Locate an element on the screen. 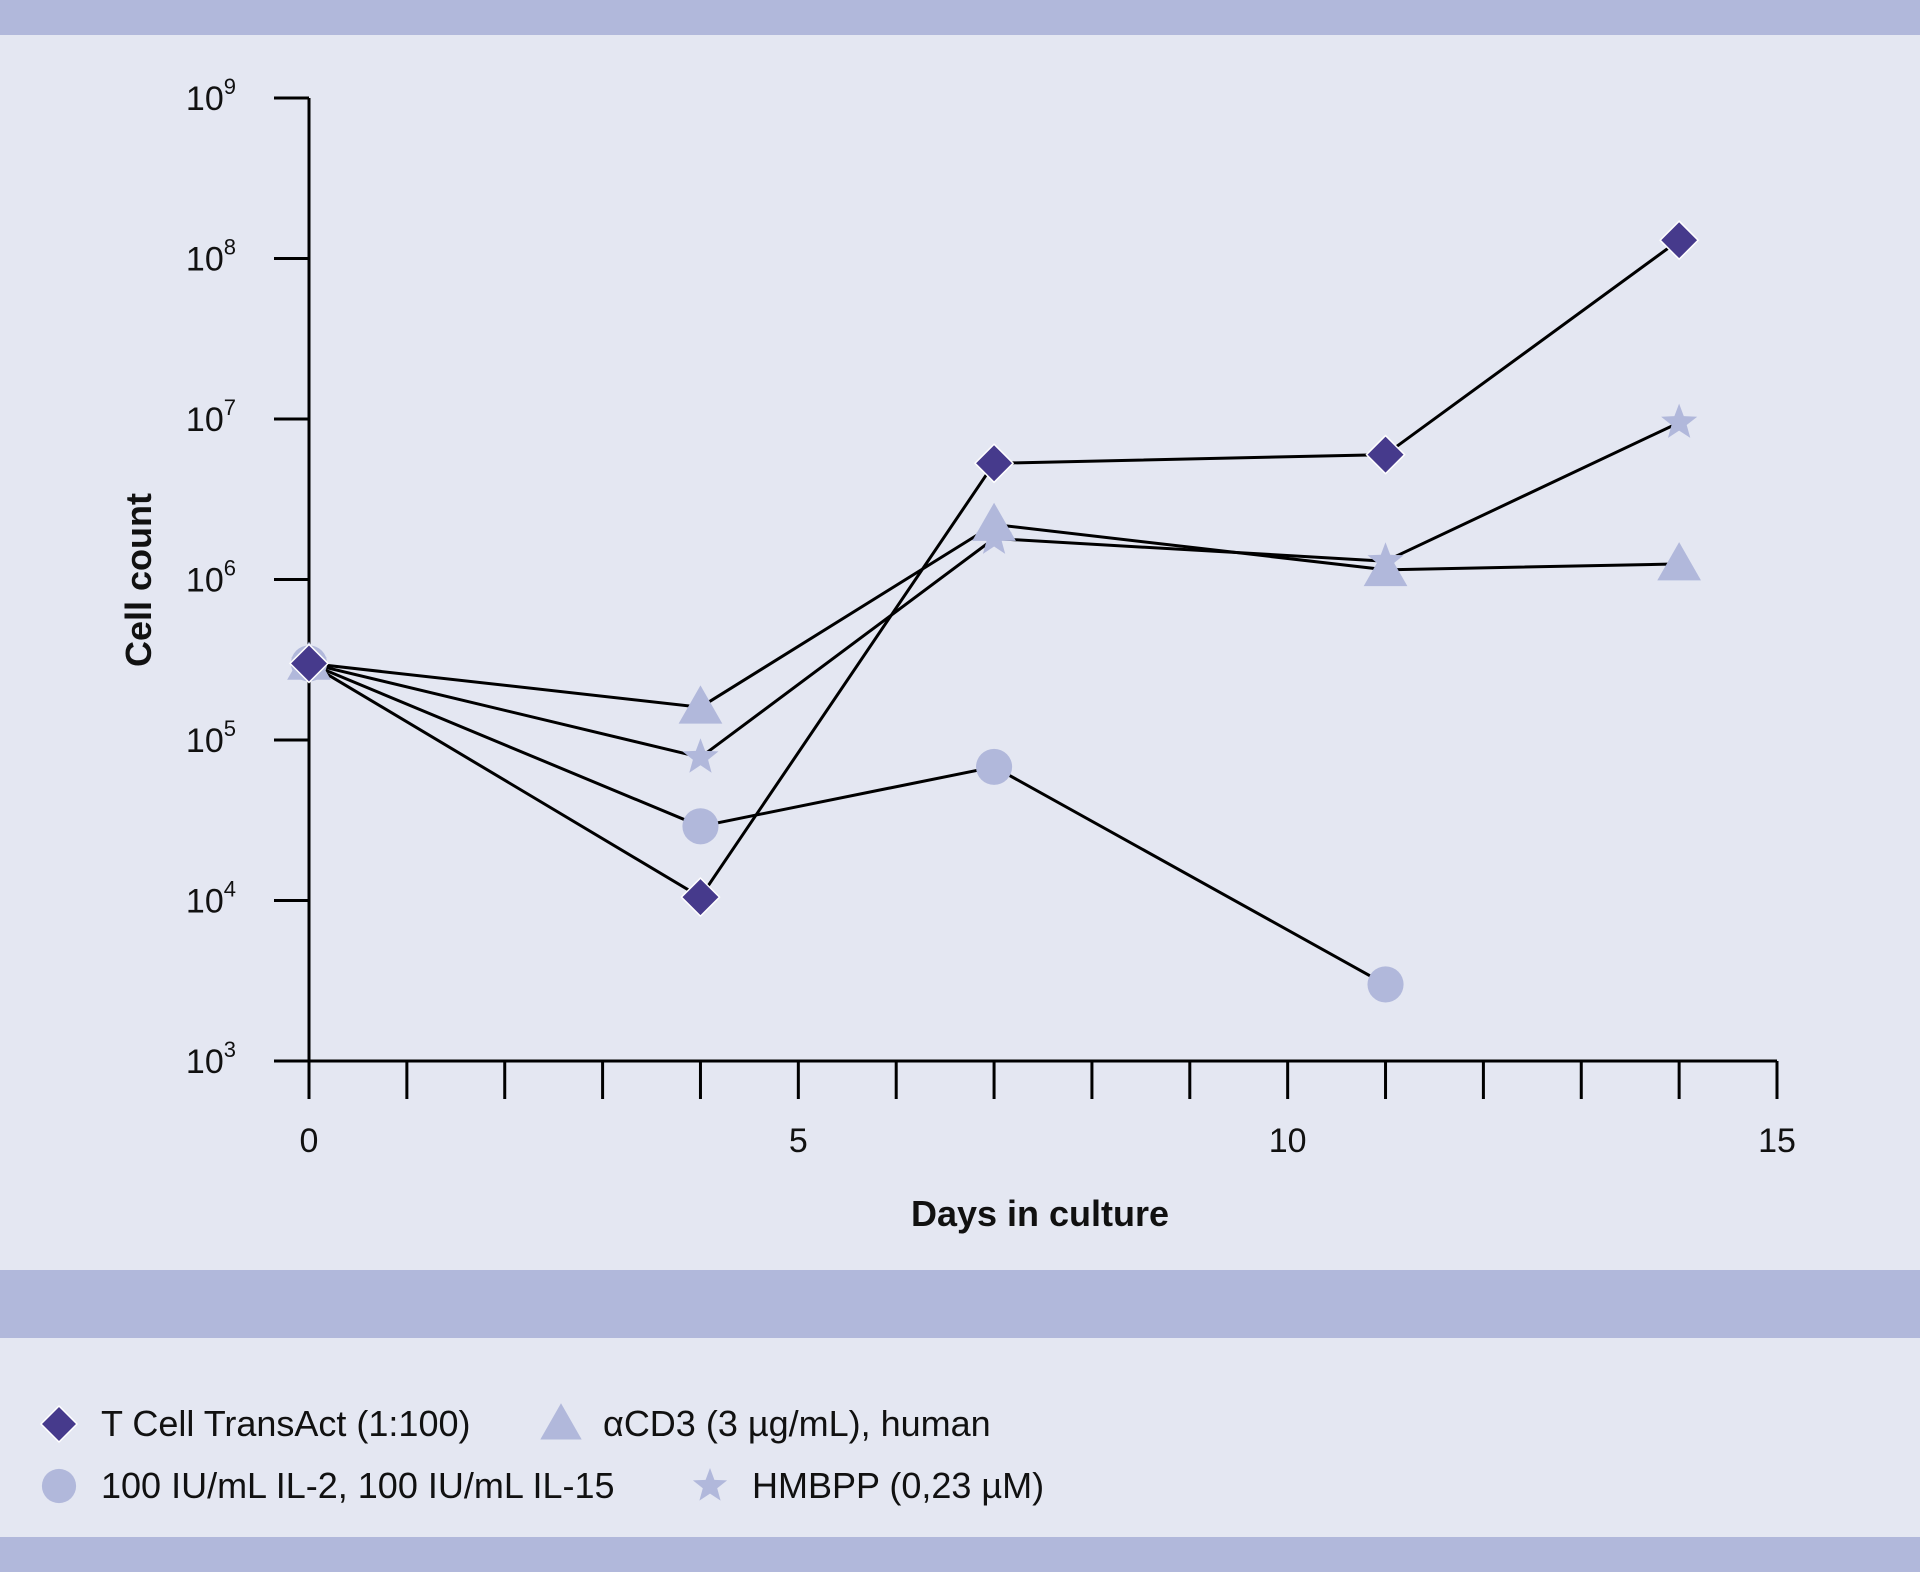 The width and height of the screenshot is (1920, 1572). x-tick-label: 10 is located at coordinates (1288, 1141).